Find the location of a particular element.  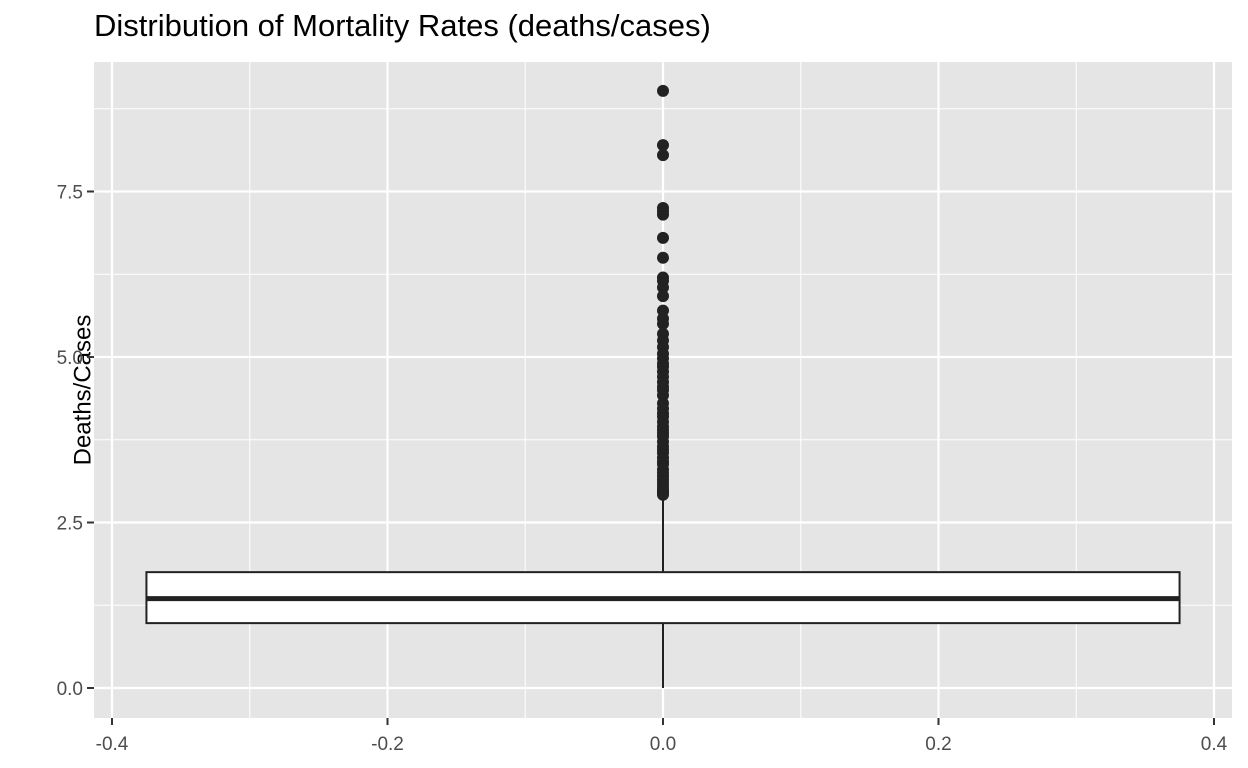

y-tick-label: 7.5 is located at coordinates (70, 193).